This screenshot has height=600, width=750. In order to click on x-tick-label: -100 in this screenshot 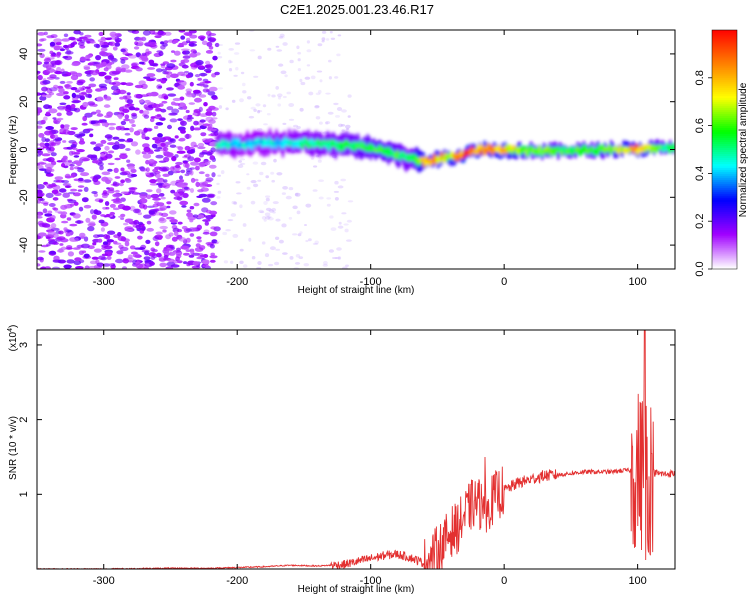, I will do `click(371, 282)`.